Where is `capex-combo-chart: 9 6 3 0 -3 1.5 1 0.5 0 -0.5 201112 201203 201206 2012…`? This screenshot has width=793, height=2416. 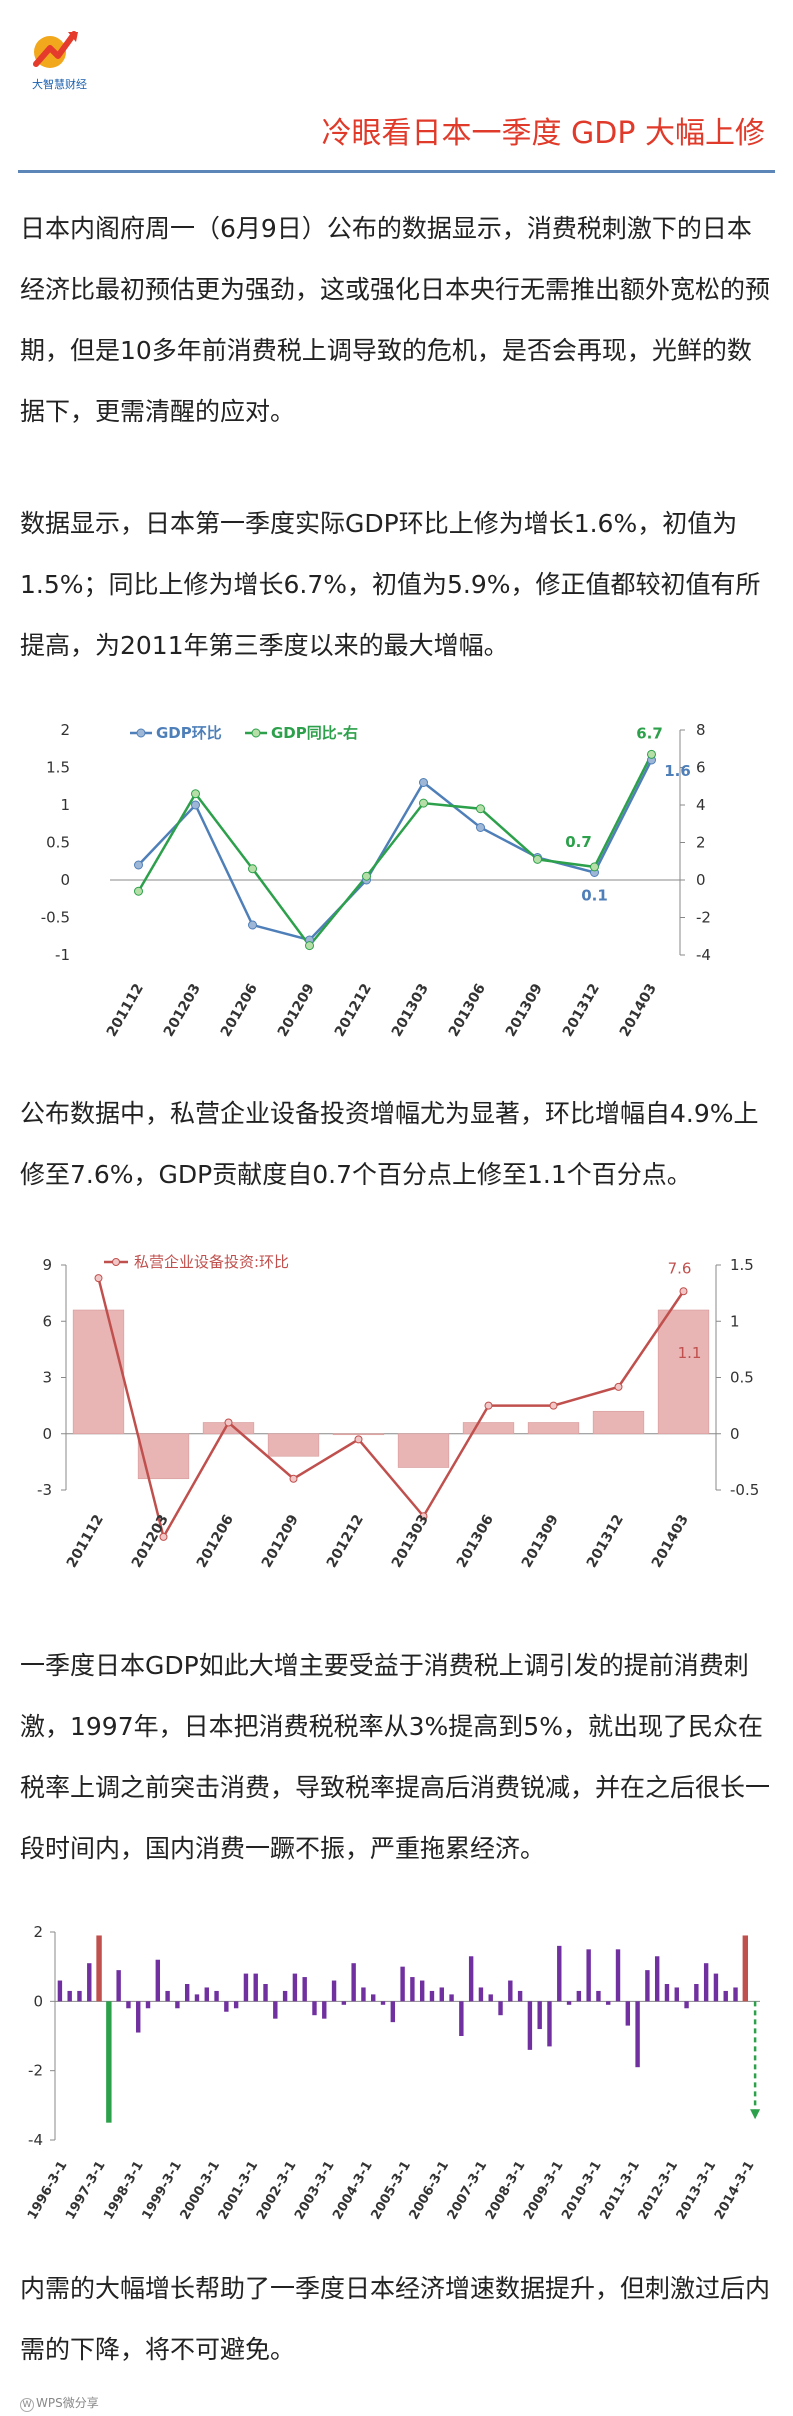
capex-combo-chart: 9 6 3 0 -3 1.5 1 0.5 0 -0.5 201112 201203 201206 2012… is located at coordinates (398, 1411).